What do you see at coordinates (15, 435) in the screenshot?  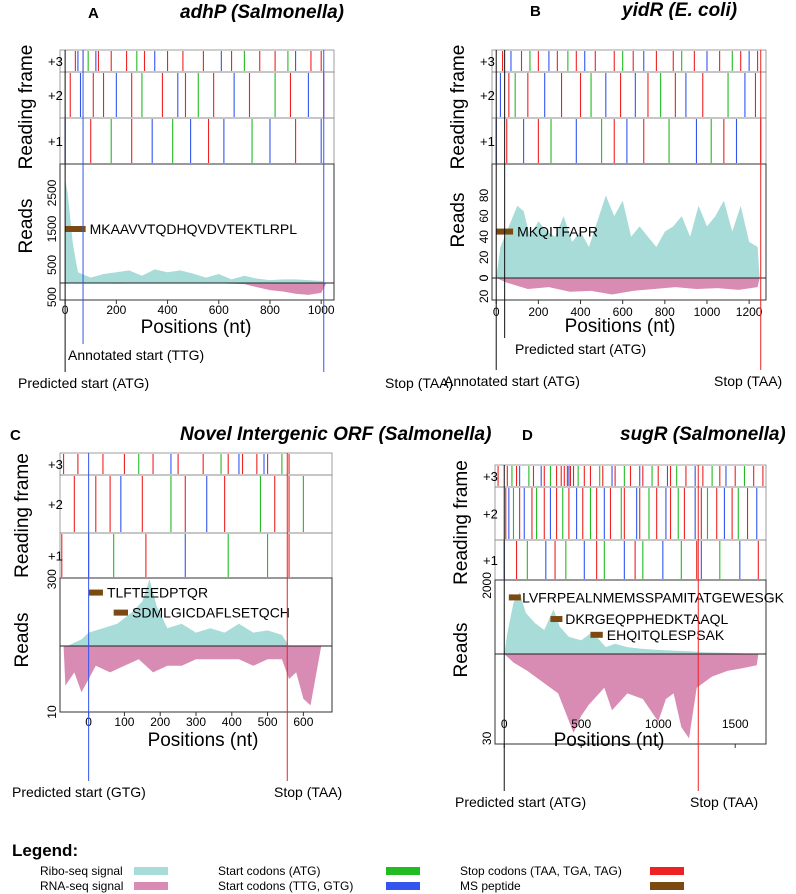 I see `panel-label: C` at bounding box center [15, 435].